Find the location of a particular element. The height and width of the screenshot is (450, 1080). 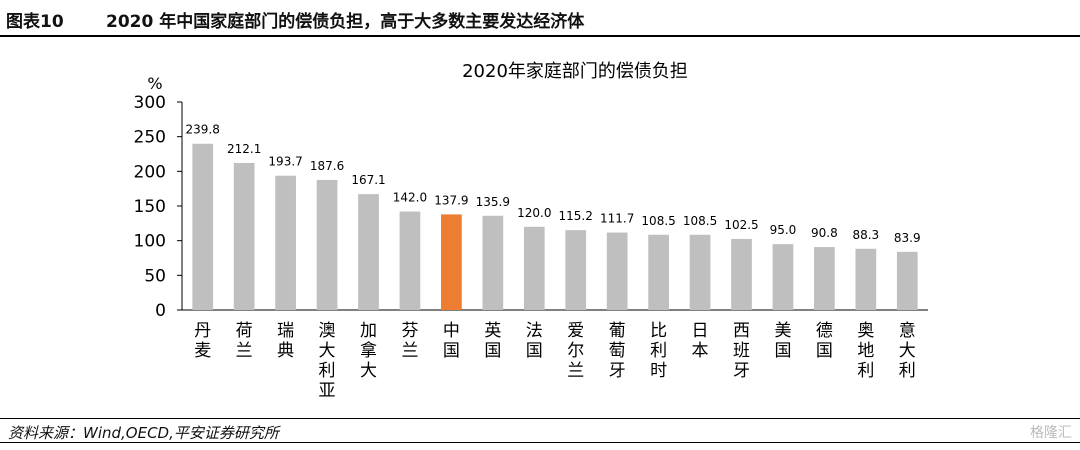

bar-value-label: 90.8 is located at coordinates (824, 233).